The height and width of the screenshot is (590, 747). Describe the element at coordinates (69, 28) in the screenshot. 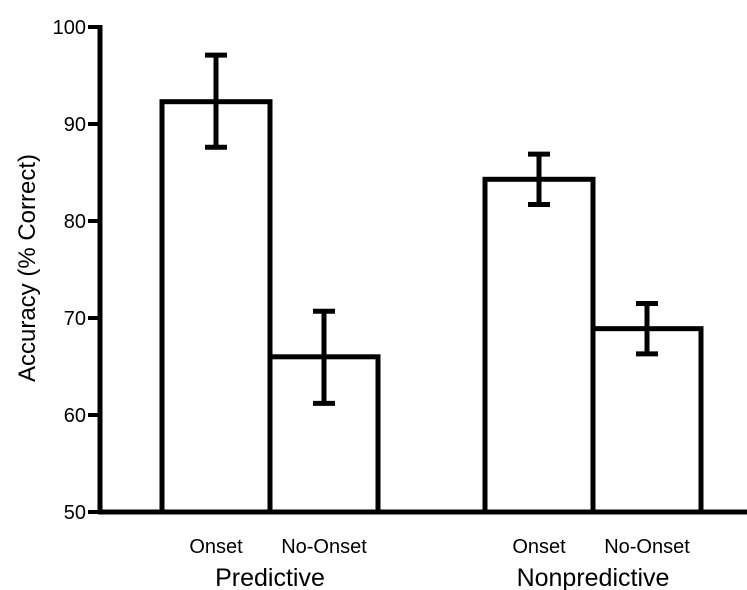

I see `y-tick-label: 100` at that location.